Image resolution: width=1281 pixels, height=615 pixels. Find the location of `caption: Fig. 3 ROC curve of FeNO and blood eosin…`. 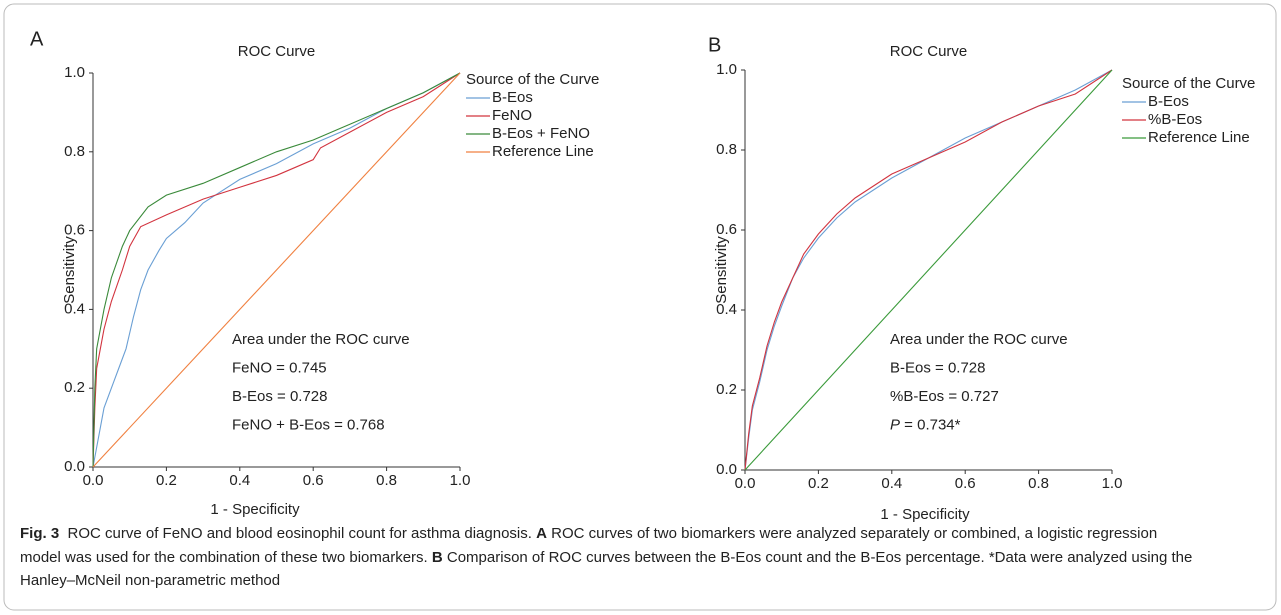

caption: Fig. 3 ROC curve of FeNO and blood eosin… is located at coordinates (610, 557).